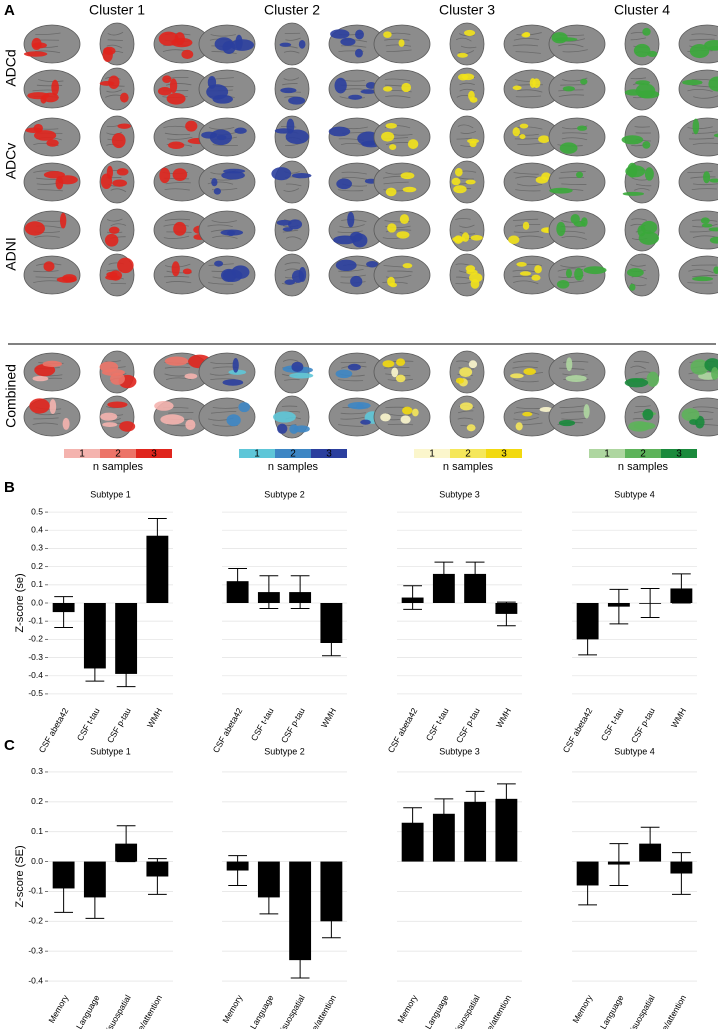 This screenshot has width=718, height=1029. What do you see at coordinates (11, 396) in the screenshot?
I see `row-label: Combined` at bounding box center [11, 396].